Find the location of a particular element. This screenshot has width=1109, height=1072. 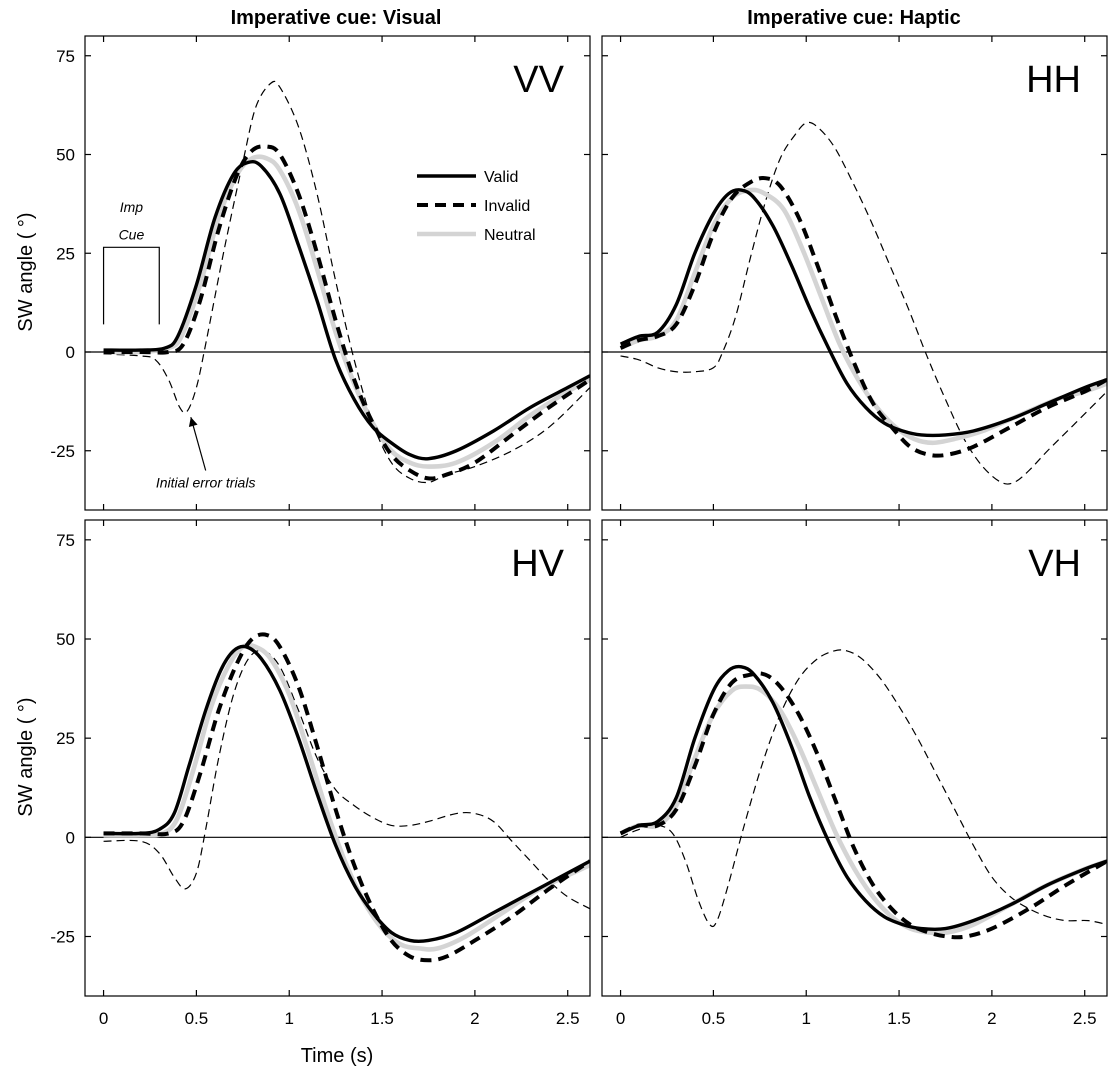

imp-cue-label-line1: Imp is located at coordinates (132, 207).